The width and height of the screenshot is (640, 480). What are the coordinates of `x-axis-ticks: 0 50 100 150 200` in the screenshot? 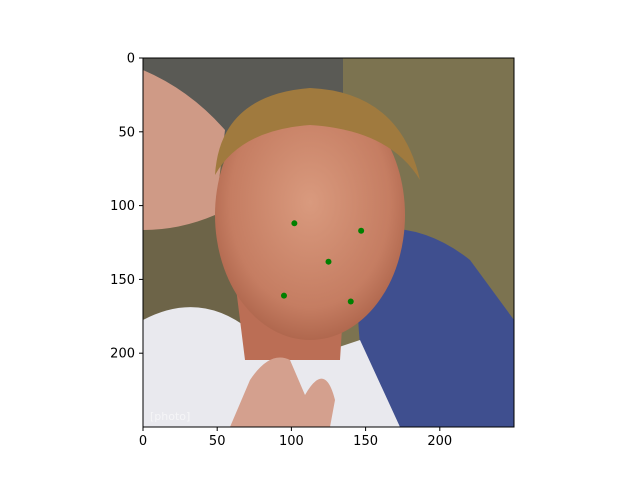 It's located at (295, 438).